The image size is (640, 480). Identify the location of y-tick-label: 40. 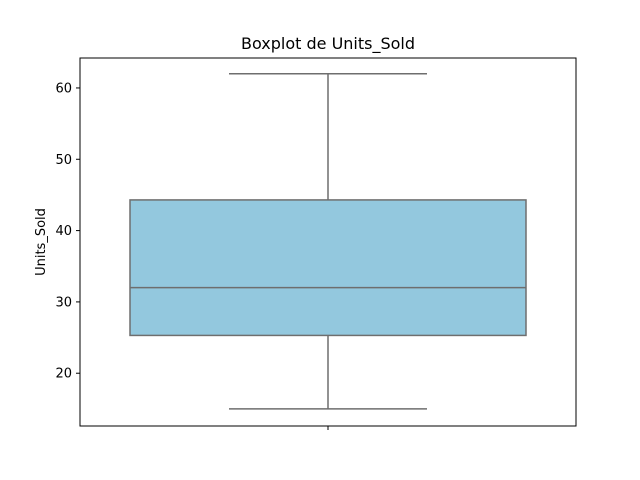
(63, 231).